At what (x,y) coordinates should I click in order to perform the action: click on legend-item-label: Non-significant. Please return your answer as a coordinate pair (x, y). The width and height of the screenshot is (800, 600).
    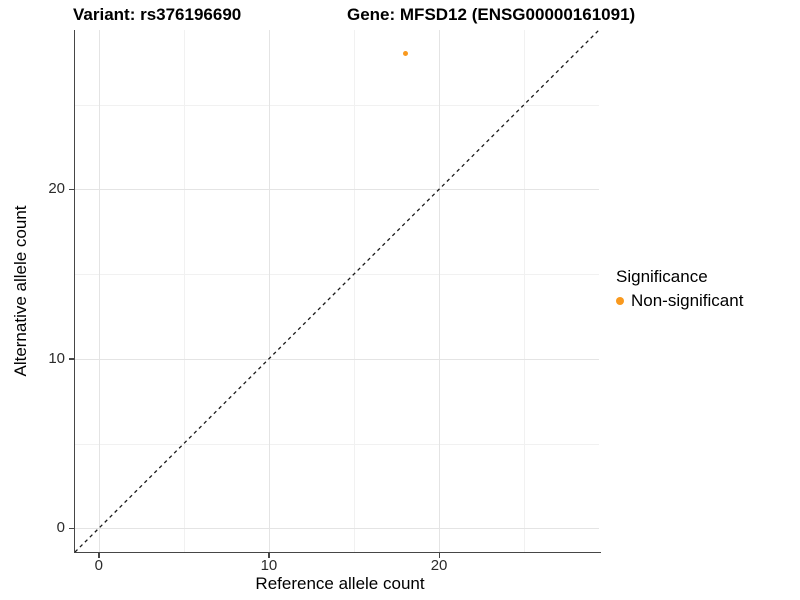
    Looking at the image, I should click on (687, 300).